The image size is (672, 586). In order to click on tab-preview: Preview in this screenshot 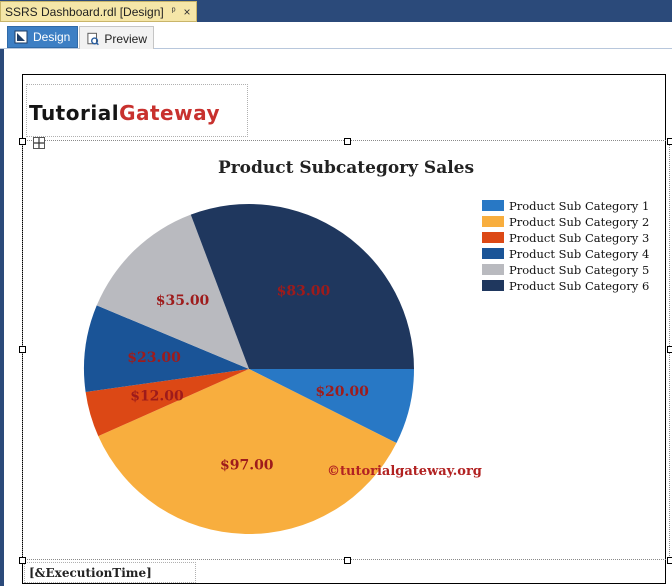, I will do `click(116, 38)`.